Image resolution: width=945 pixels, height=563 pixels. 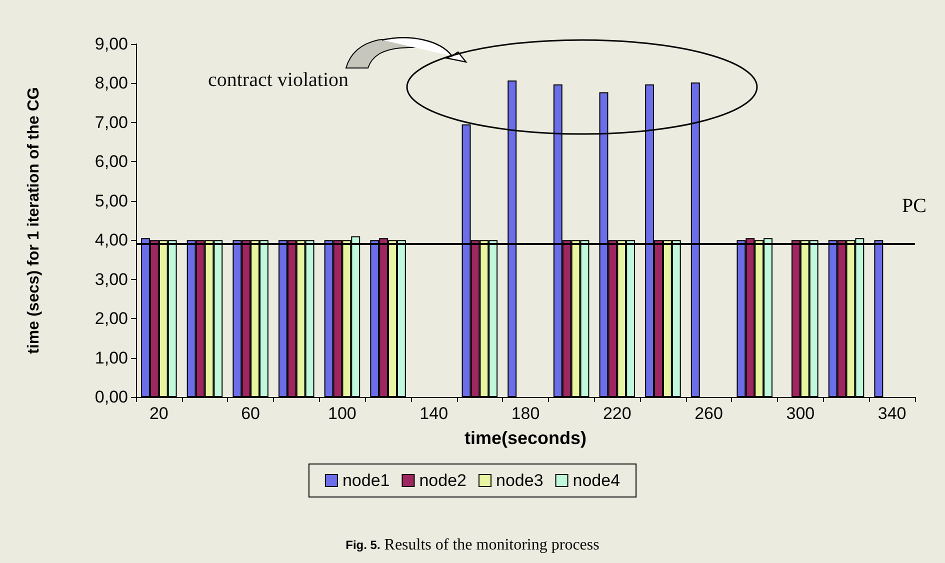 What do you see at coordinates (708, 413) in the screenshot?
I see `x-tick-label: 260` at bounding box center [708, 413].